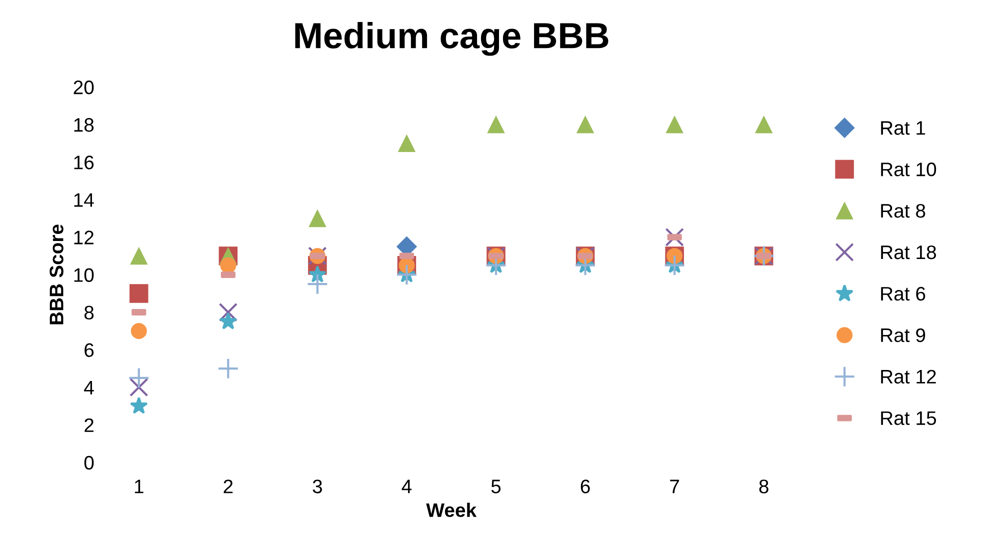 This screenshot has width=992, height=544. What do you see at coordinates (908, 169) in the screenshot?
I see `legend-label: Rat 10` at bounding box center [908, 169].